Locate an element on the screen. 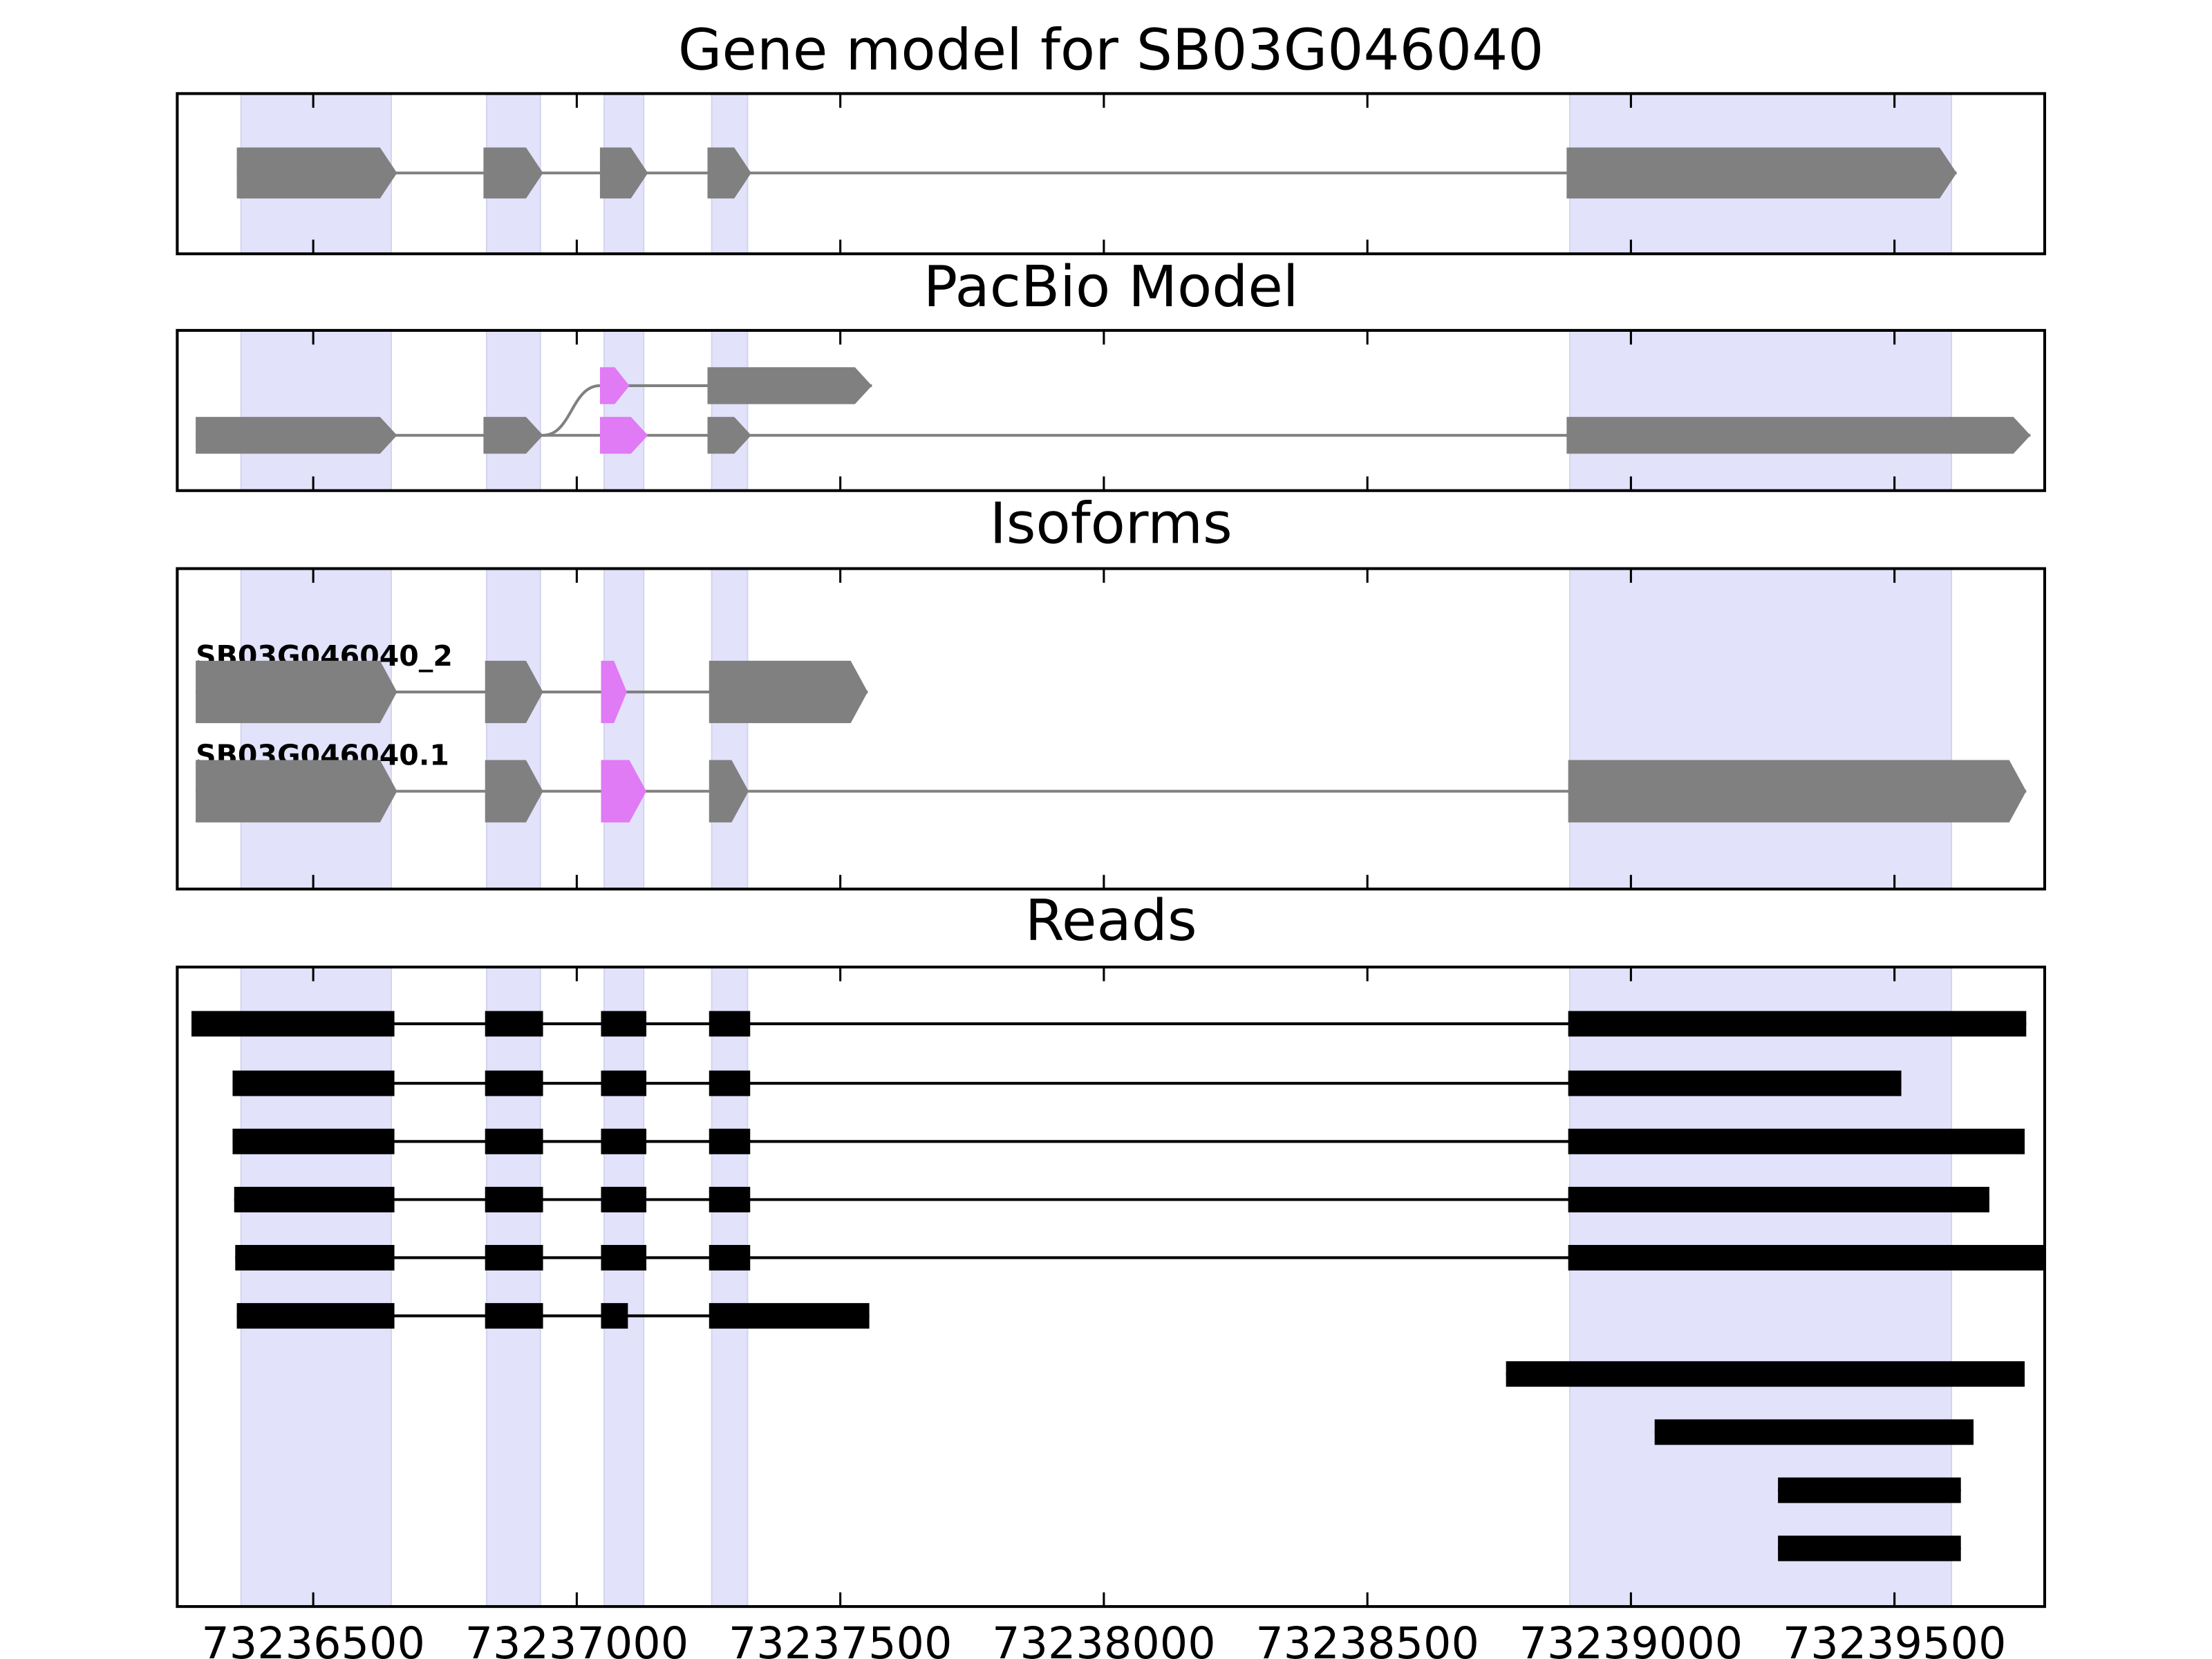 Image resolution: width=2212 pixels, height=1659 pixels. panel-title: Gene model for SB03G046040 is located at coordinates (1111, 50).